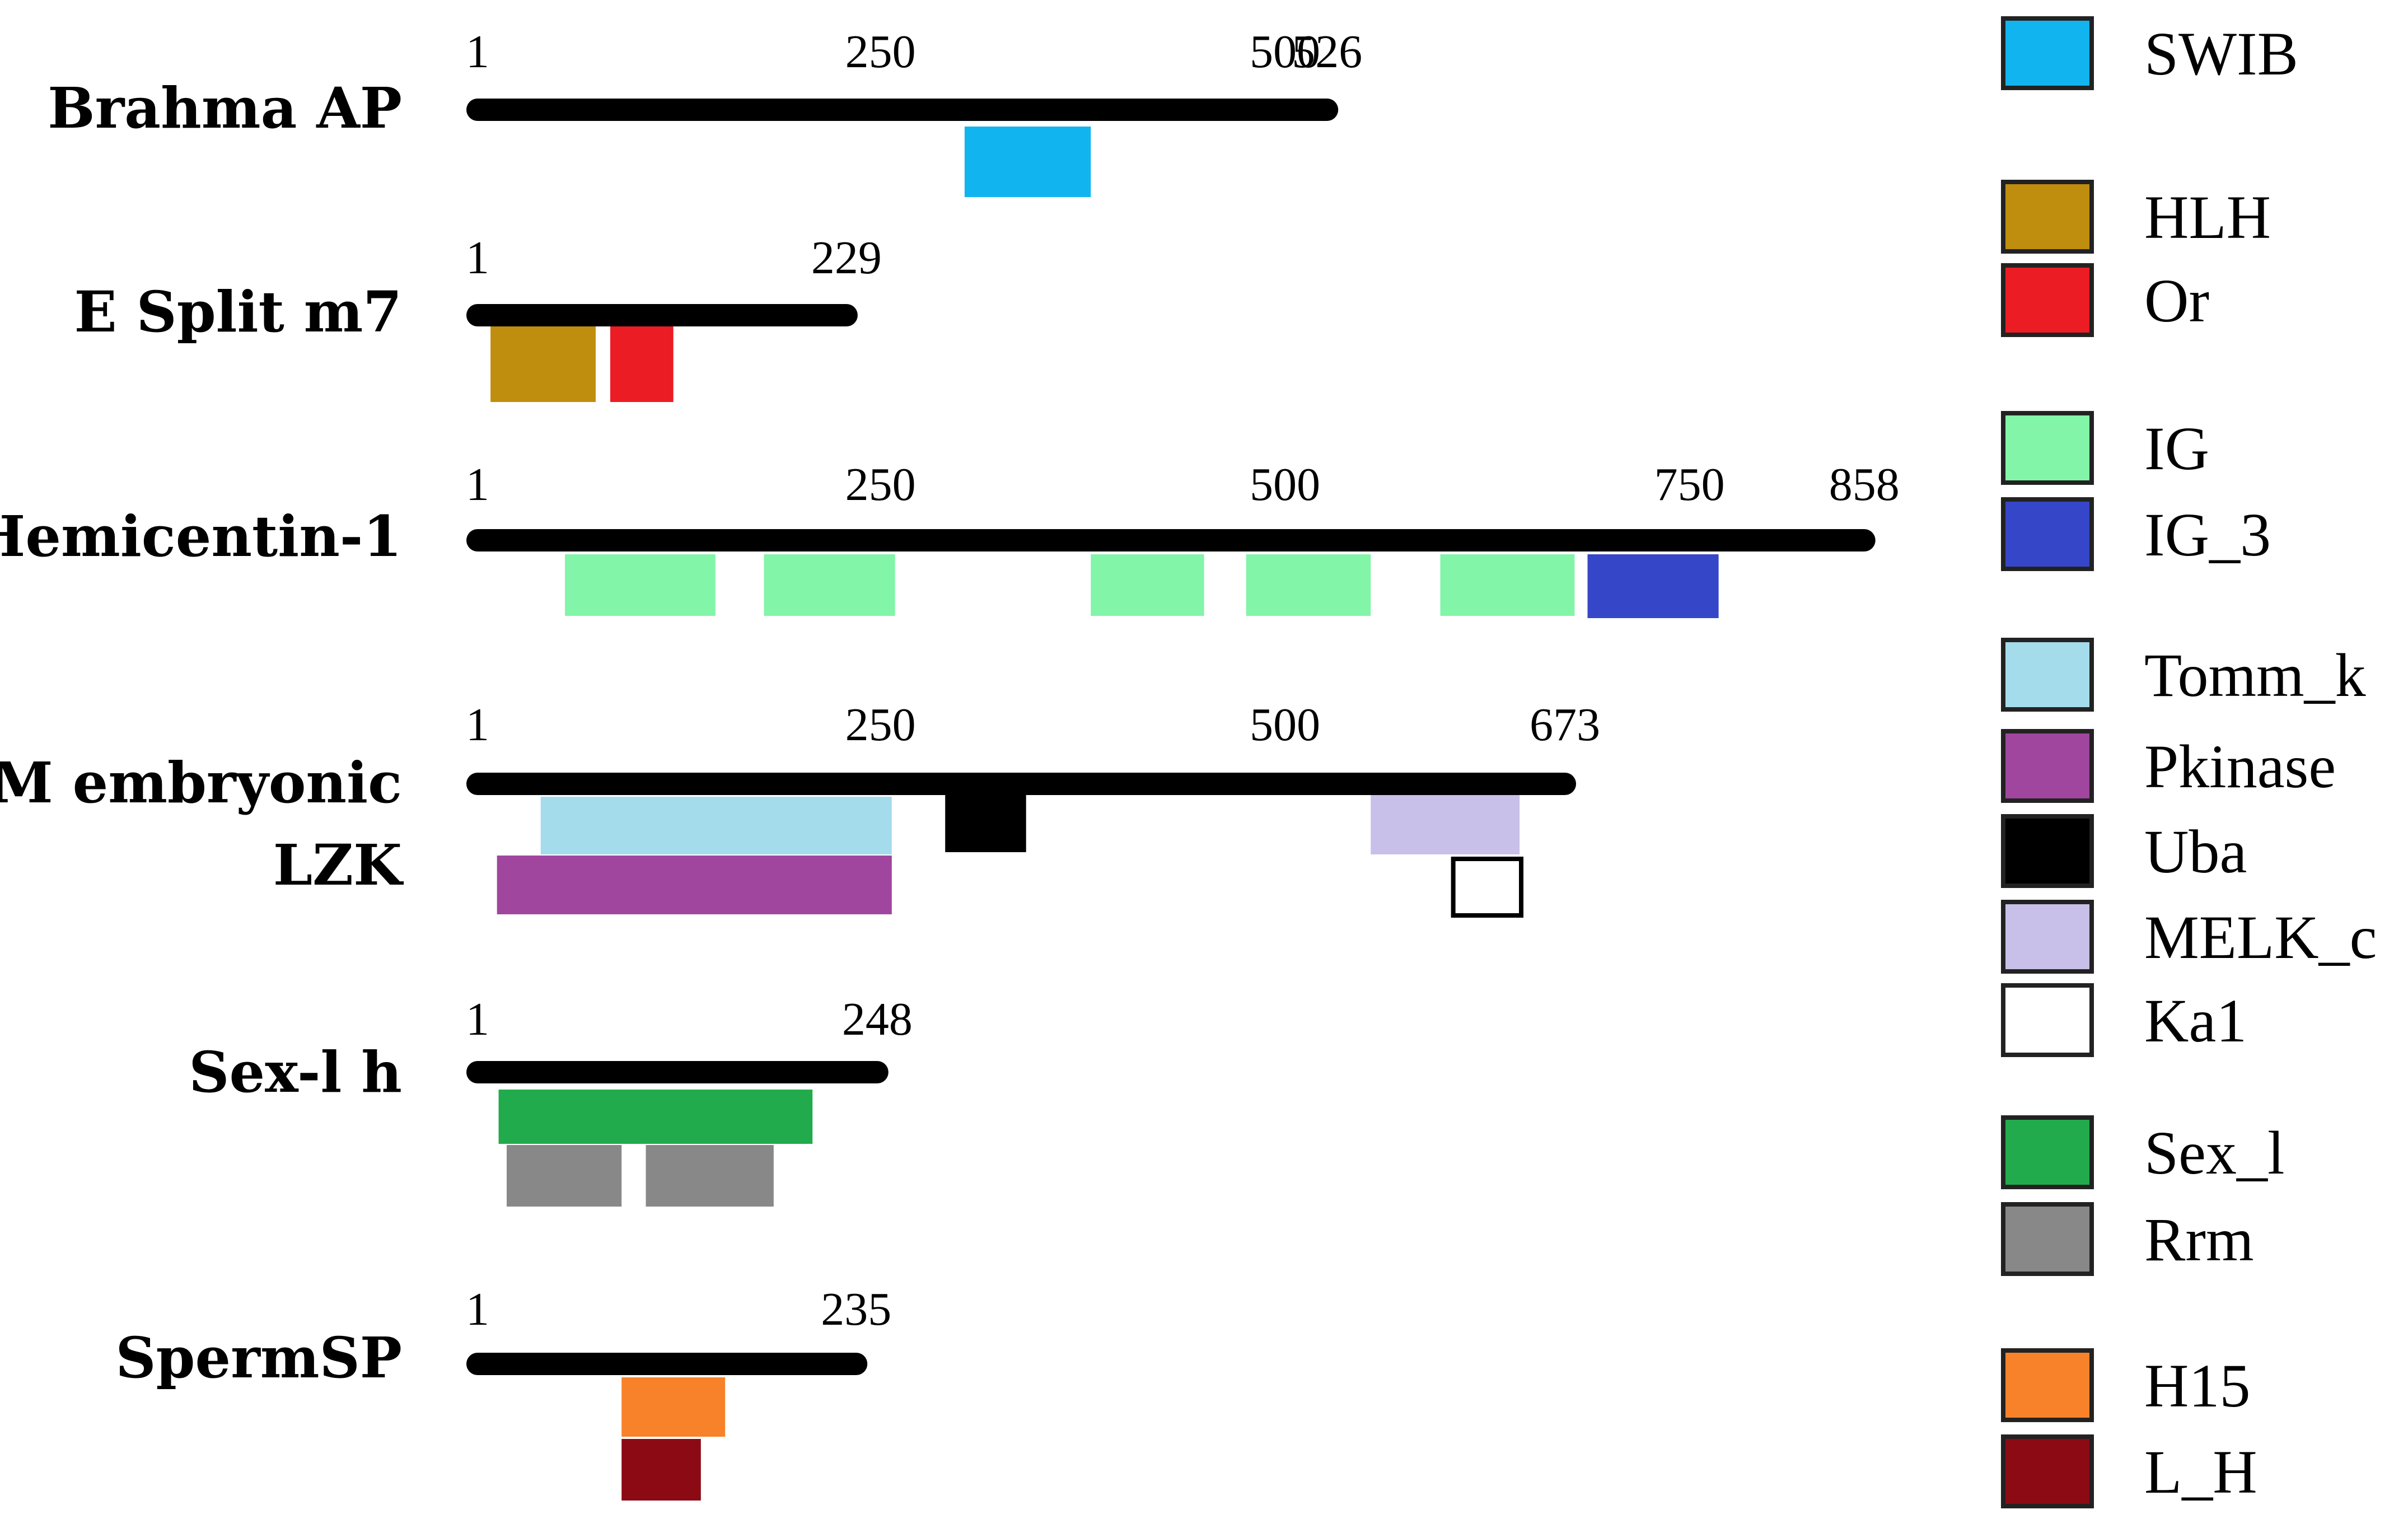 This screenshot has width=2408, height=1533. Describe the element at coordinates (642, 364) in the screenshot. I see `domain-or` at that location.